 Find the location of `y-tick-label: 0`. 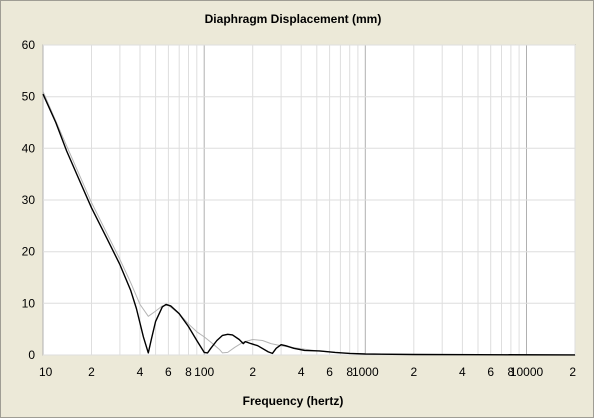

y-tick-label: 0 is located at coordinates (31, 355).